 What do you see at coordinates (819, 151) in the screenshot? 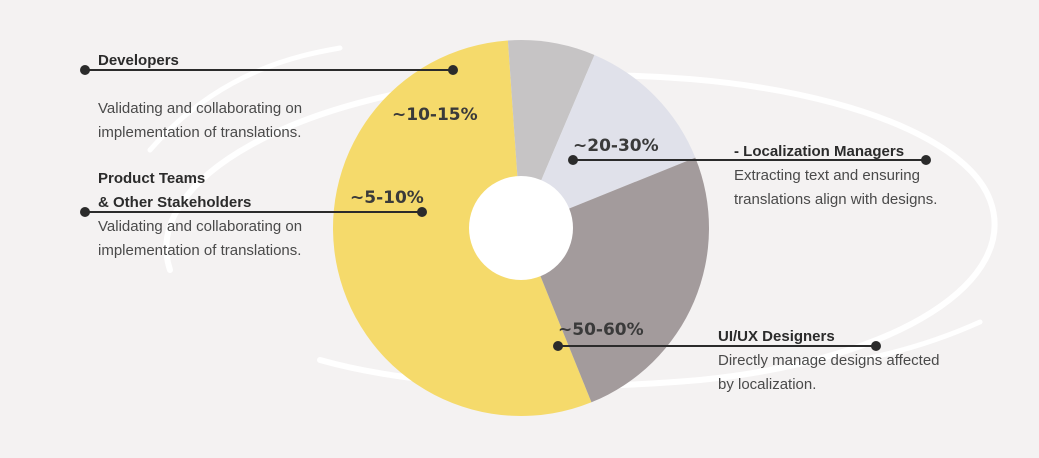
I see `slice-category-label: - Localization Managers` at bounding box center [819, 151].